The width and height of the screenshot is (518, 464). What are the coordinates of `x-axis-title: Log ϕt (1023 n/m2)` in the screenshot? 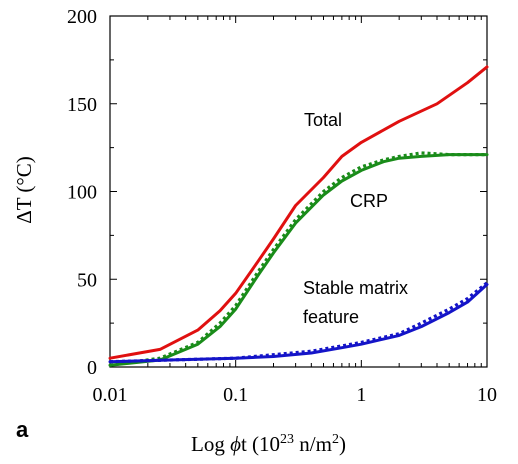 It's located at (268, 444).